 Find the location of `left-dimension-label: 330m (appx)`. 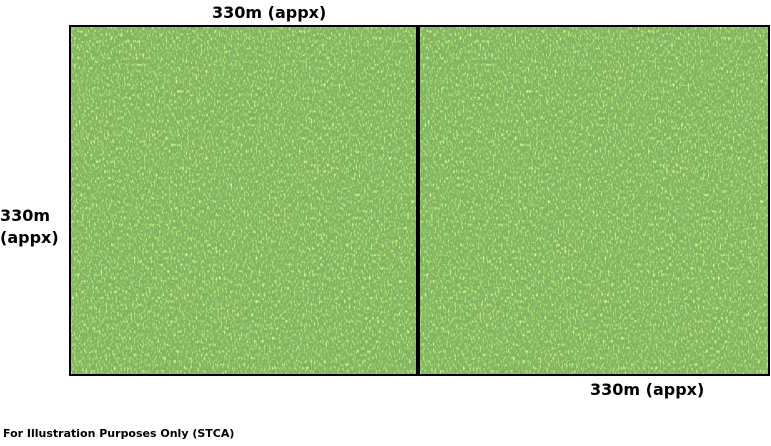

left-dimension-label: 330m (appx) is located at coordinates (29, 227).